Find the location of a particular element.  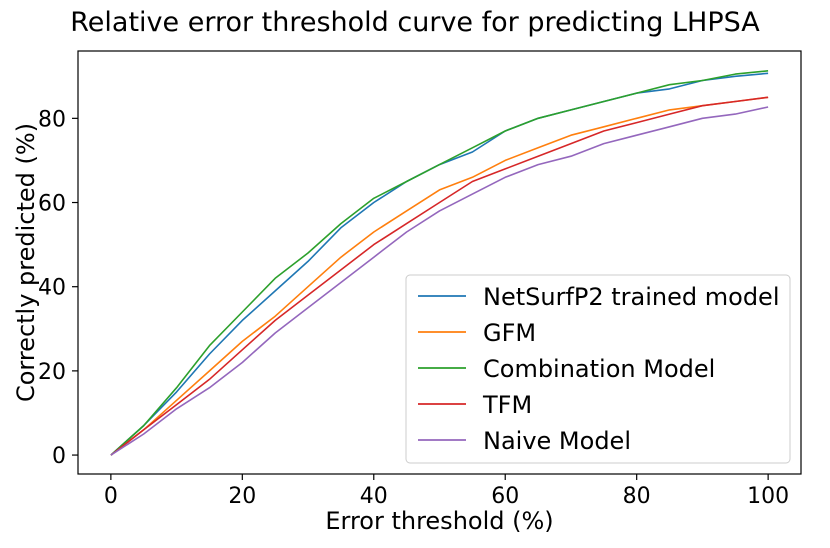

y-tick-label: 80 is located at coordinates (52, 119).